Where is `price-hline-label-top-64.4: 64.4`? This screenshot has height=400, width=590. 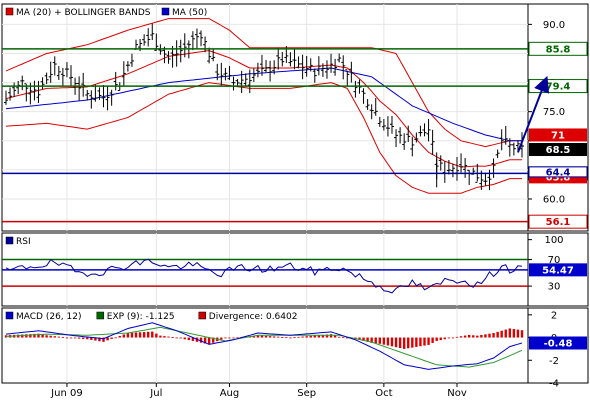
price-hline-label-top-64.4: 64.4 is located at coordinates (558, 172).